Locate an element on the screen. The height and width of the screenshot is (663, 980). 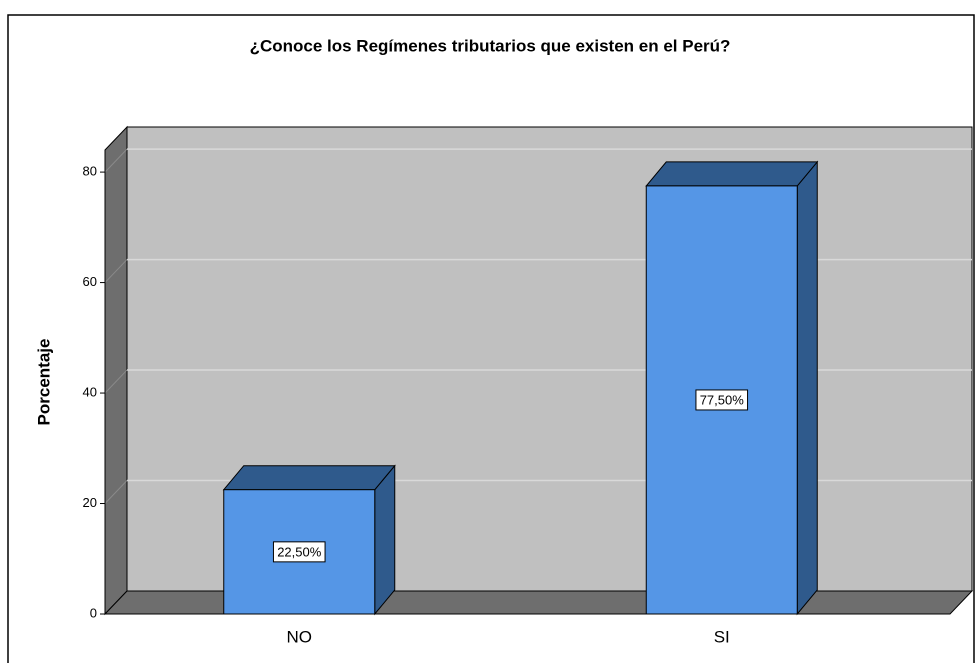
x-tick-label: NO is located at coordinates (300, 636).